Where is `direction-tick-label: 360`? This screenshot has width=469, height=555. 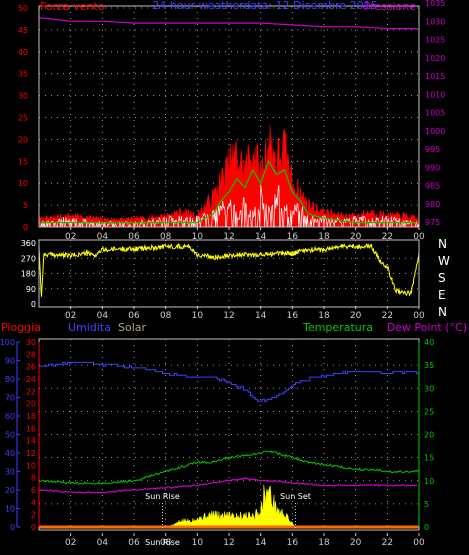 direction-tick-label: 360 is located at coordinates (28, 243).